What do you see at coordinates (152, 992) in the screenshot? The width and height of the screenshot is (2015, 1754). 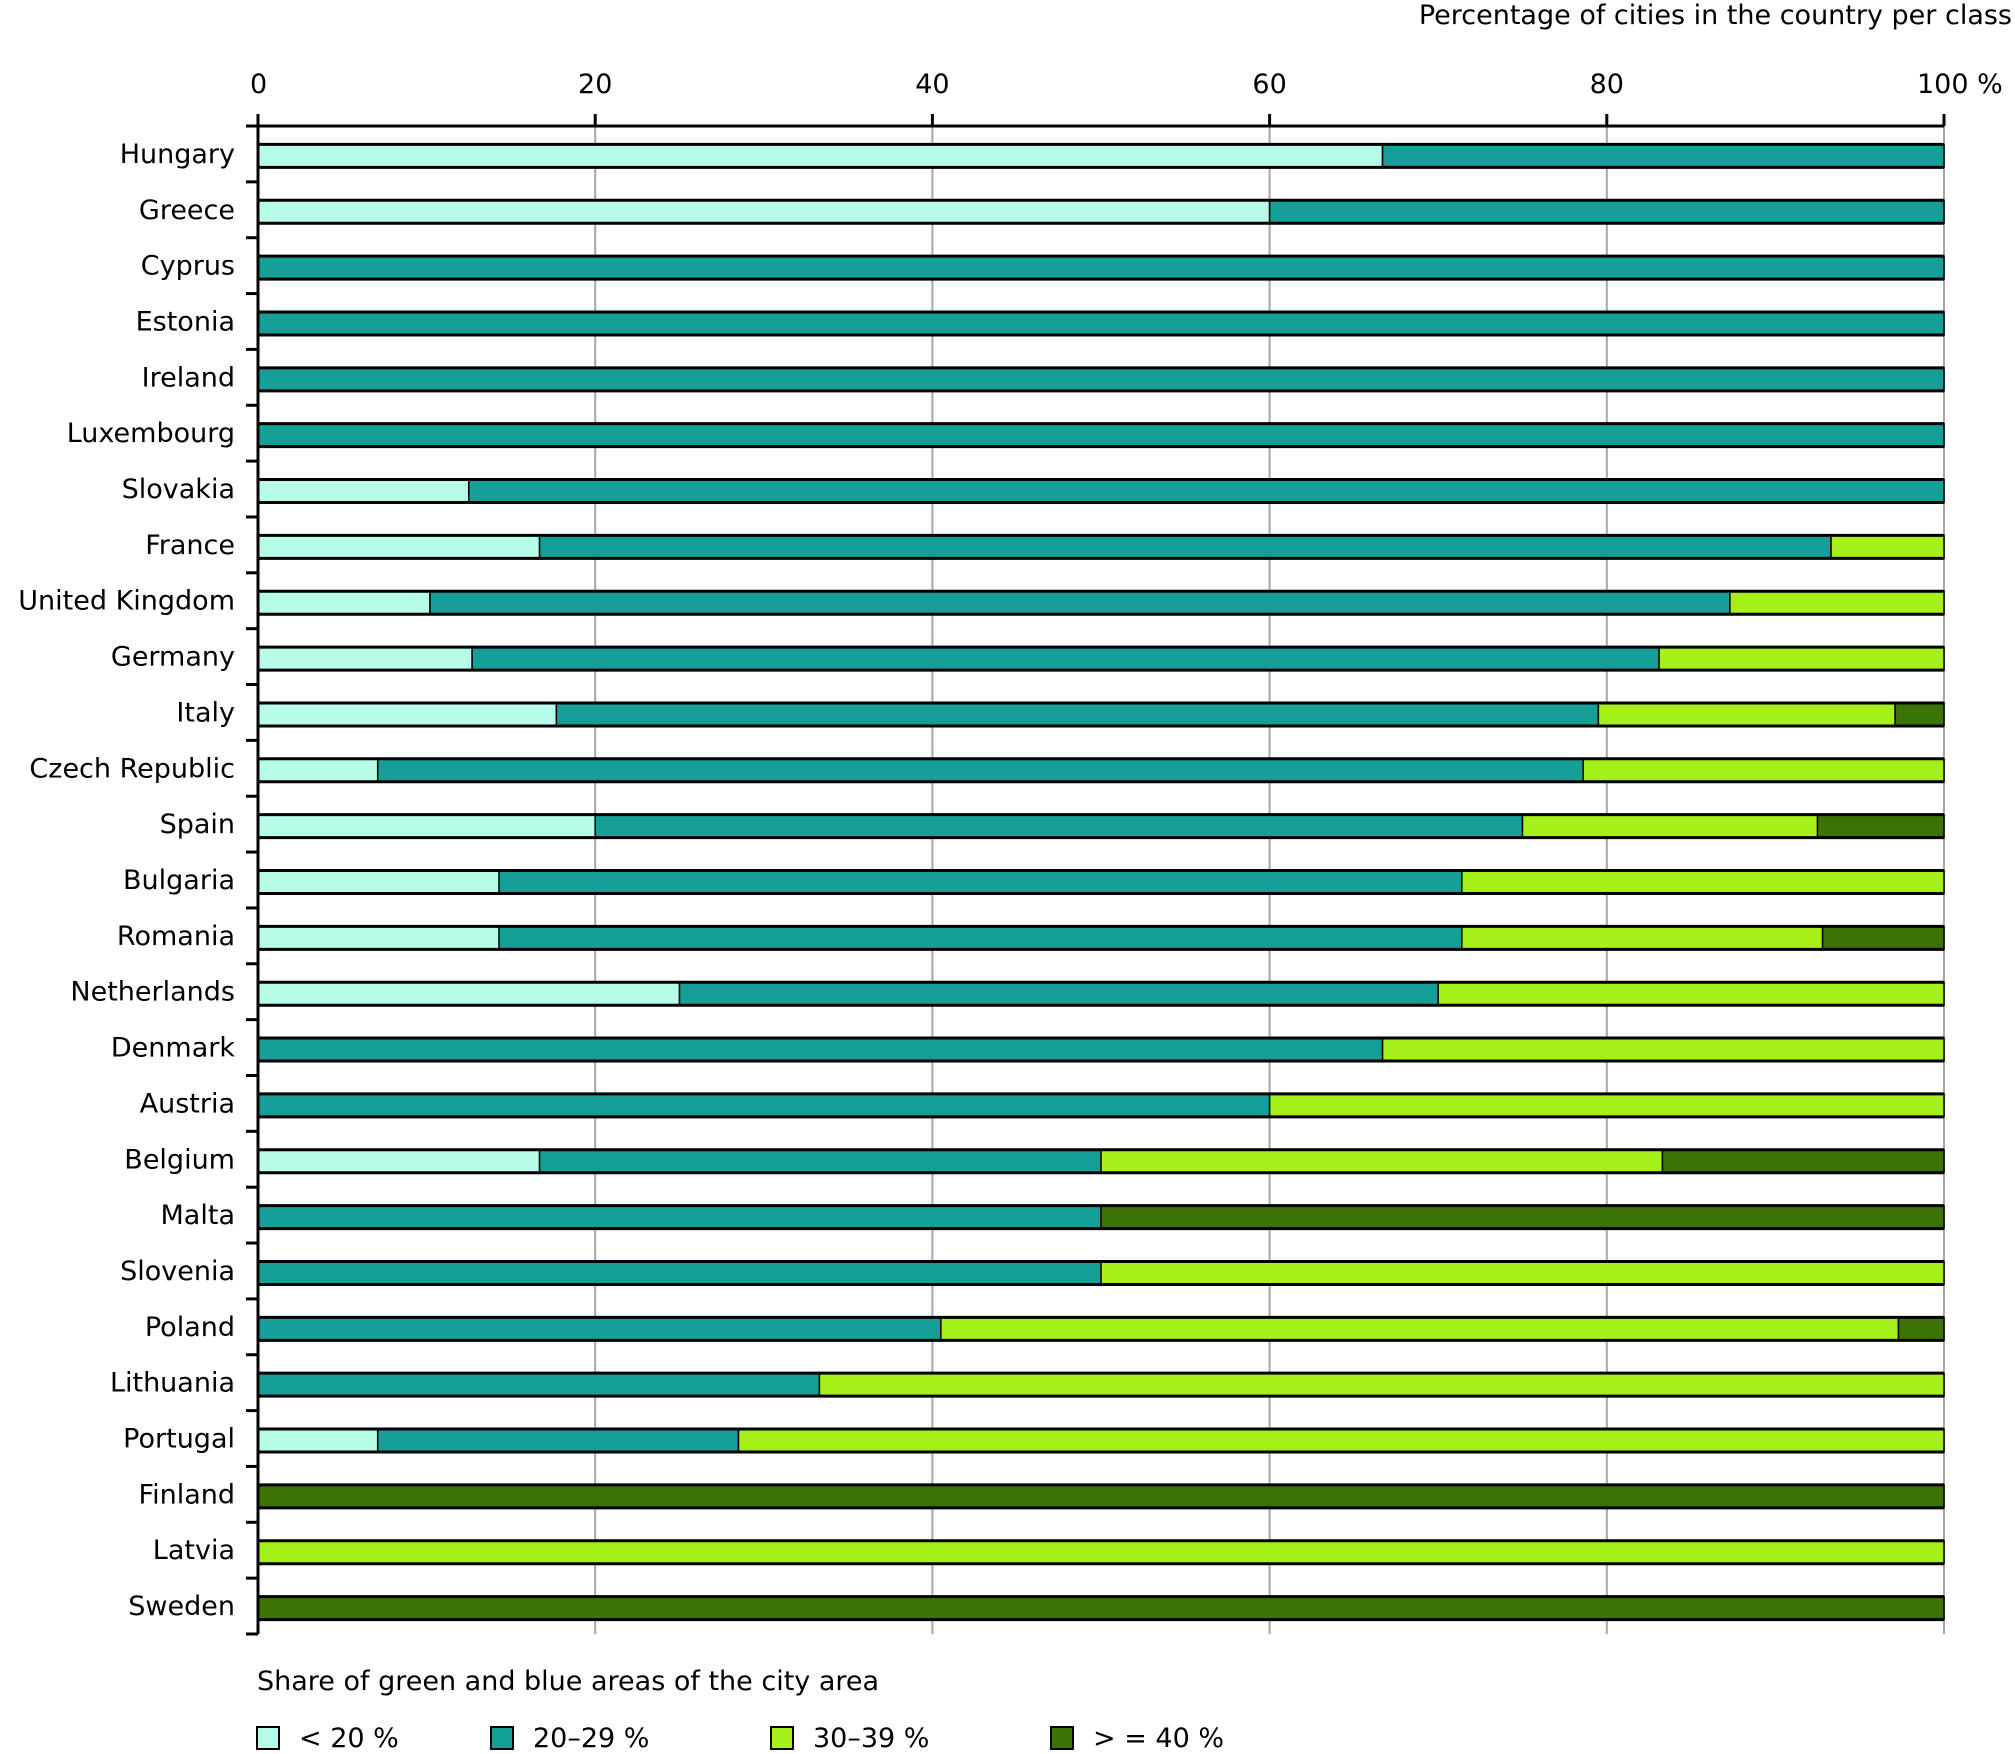 I see `category-label: Netherlands` at bounding box center [152, 992].